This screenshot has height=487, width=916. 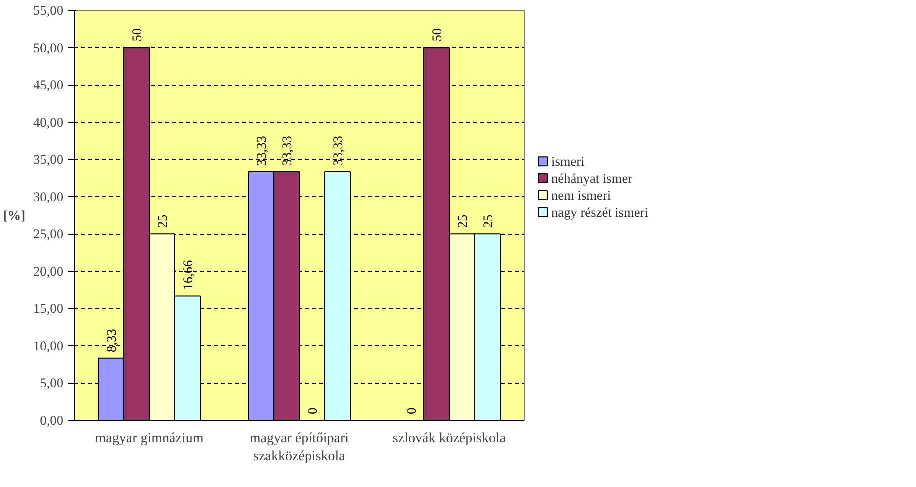 I want to click on legend-label: nagy részét ismeri, so click(x=600, y=212).